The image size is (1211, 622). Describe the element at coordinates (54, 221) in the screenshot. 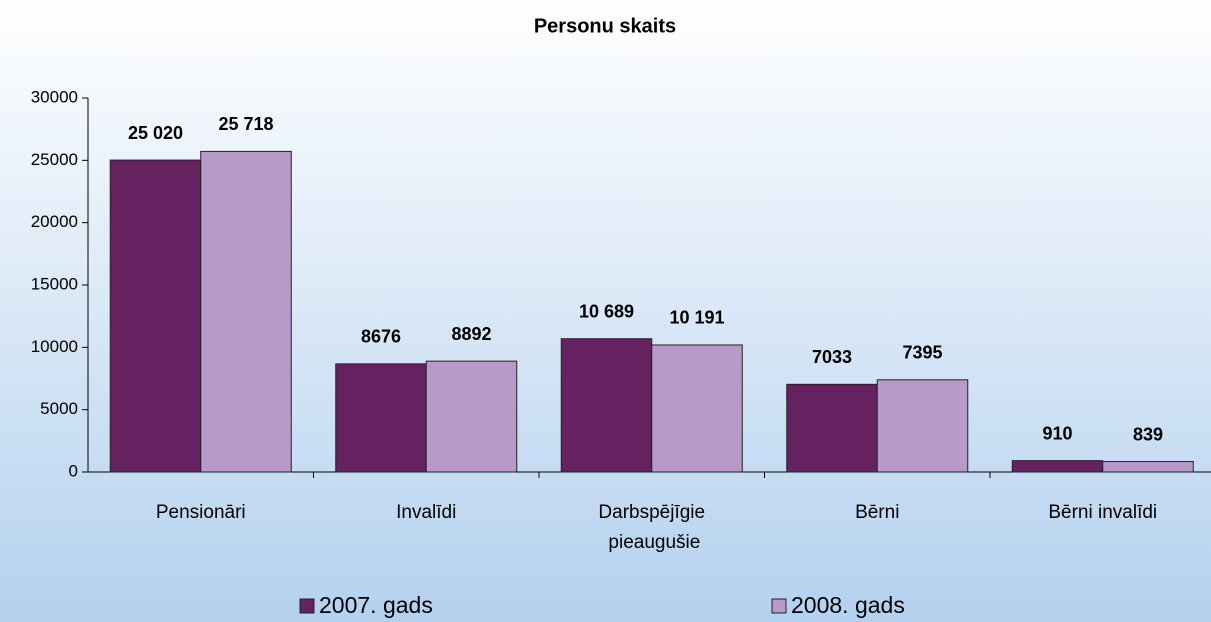

I see `y-tick-label: 20000` at that location.